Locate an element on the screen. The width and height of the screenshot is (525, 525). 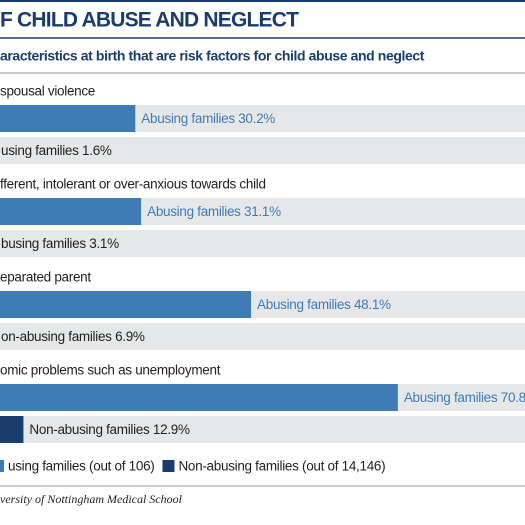
value-label: Non-abusing families 12.9% is located at coordinates (109, 429).